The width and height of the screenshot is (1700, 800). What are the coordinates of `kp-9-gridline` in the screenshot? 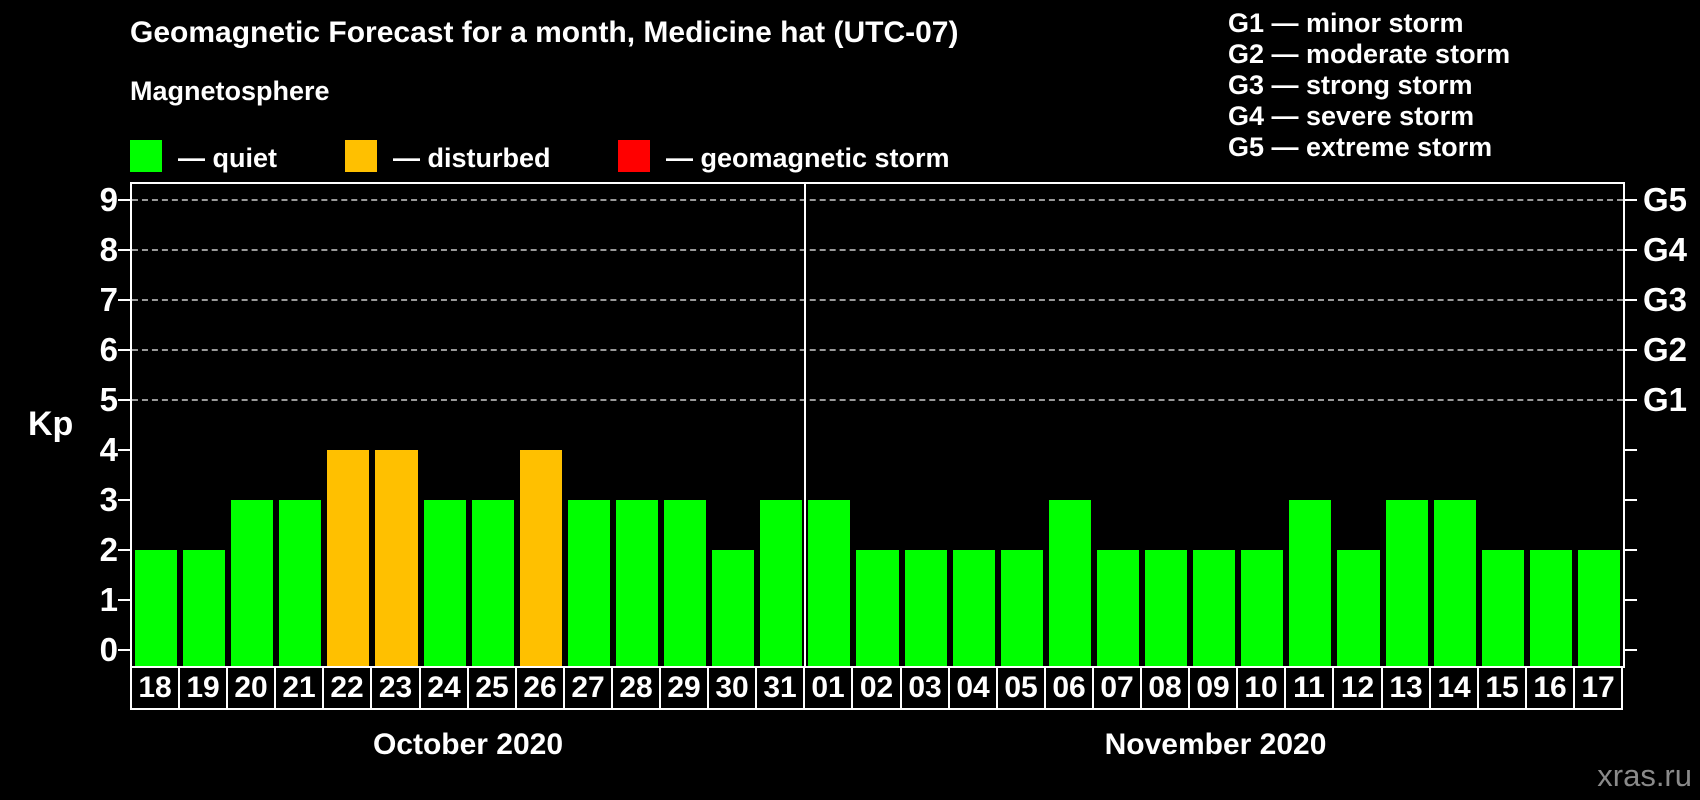 It's located at (877, 200).